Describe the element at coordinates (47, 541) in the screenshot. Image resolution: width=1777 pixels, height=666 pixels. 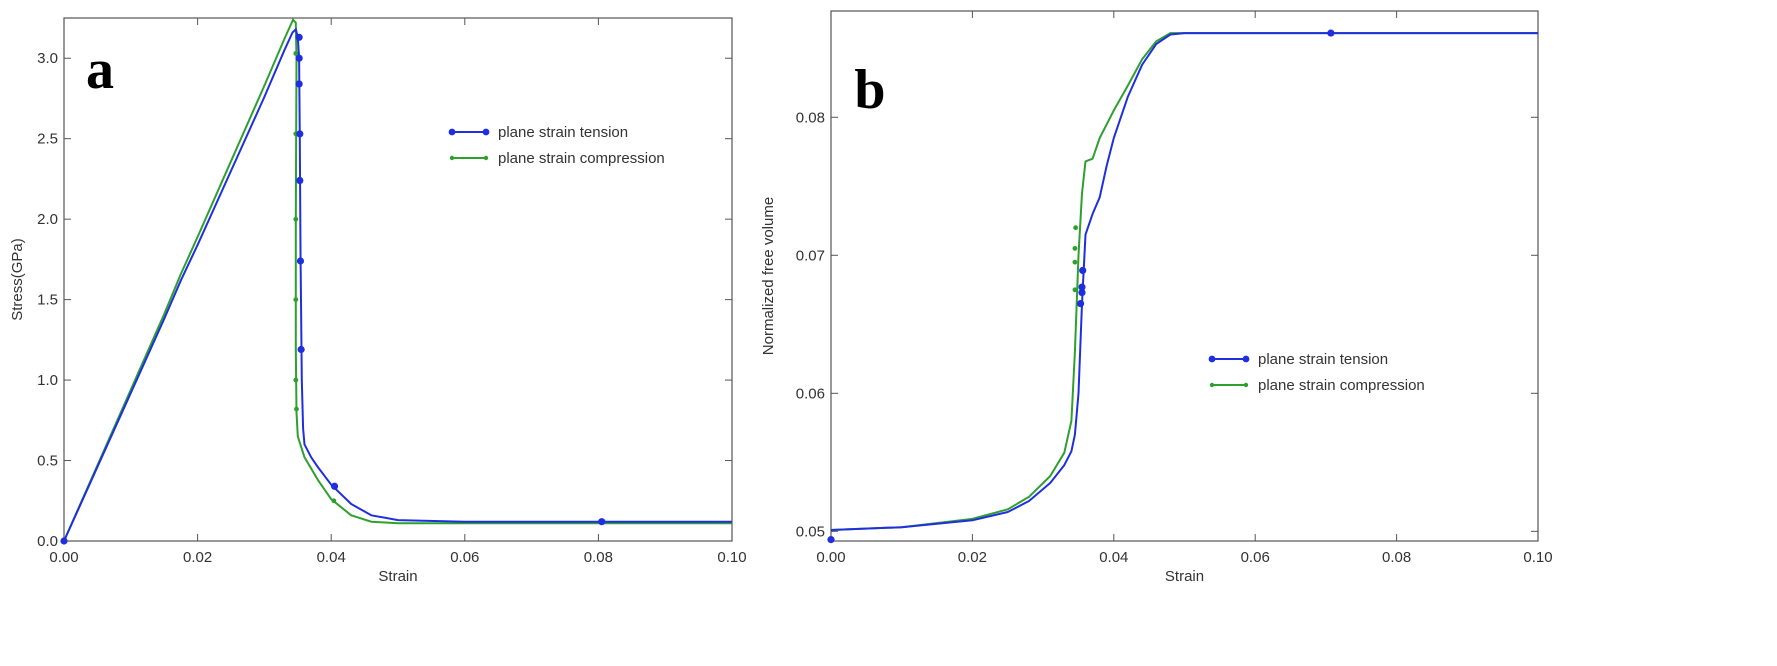
I see `y-tick-label: 0.0` at that location.